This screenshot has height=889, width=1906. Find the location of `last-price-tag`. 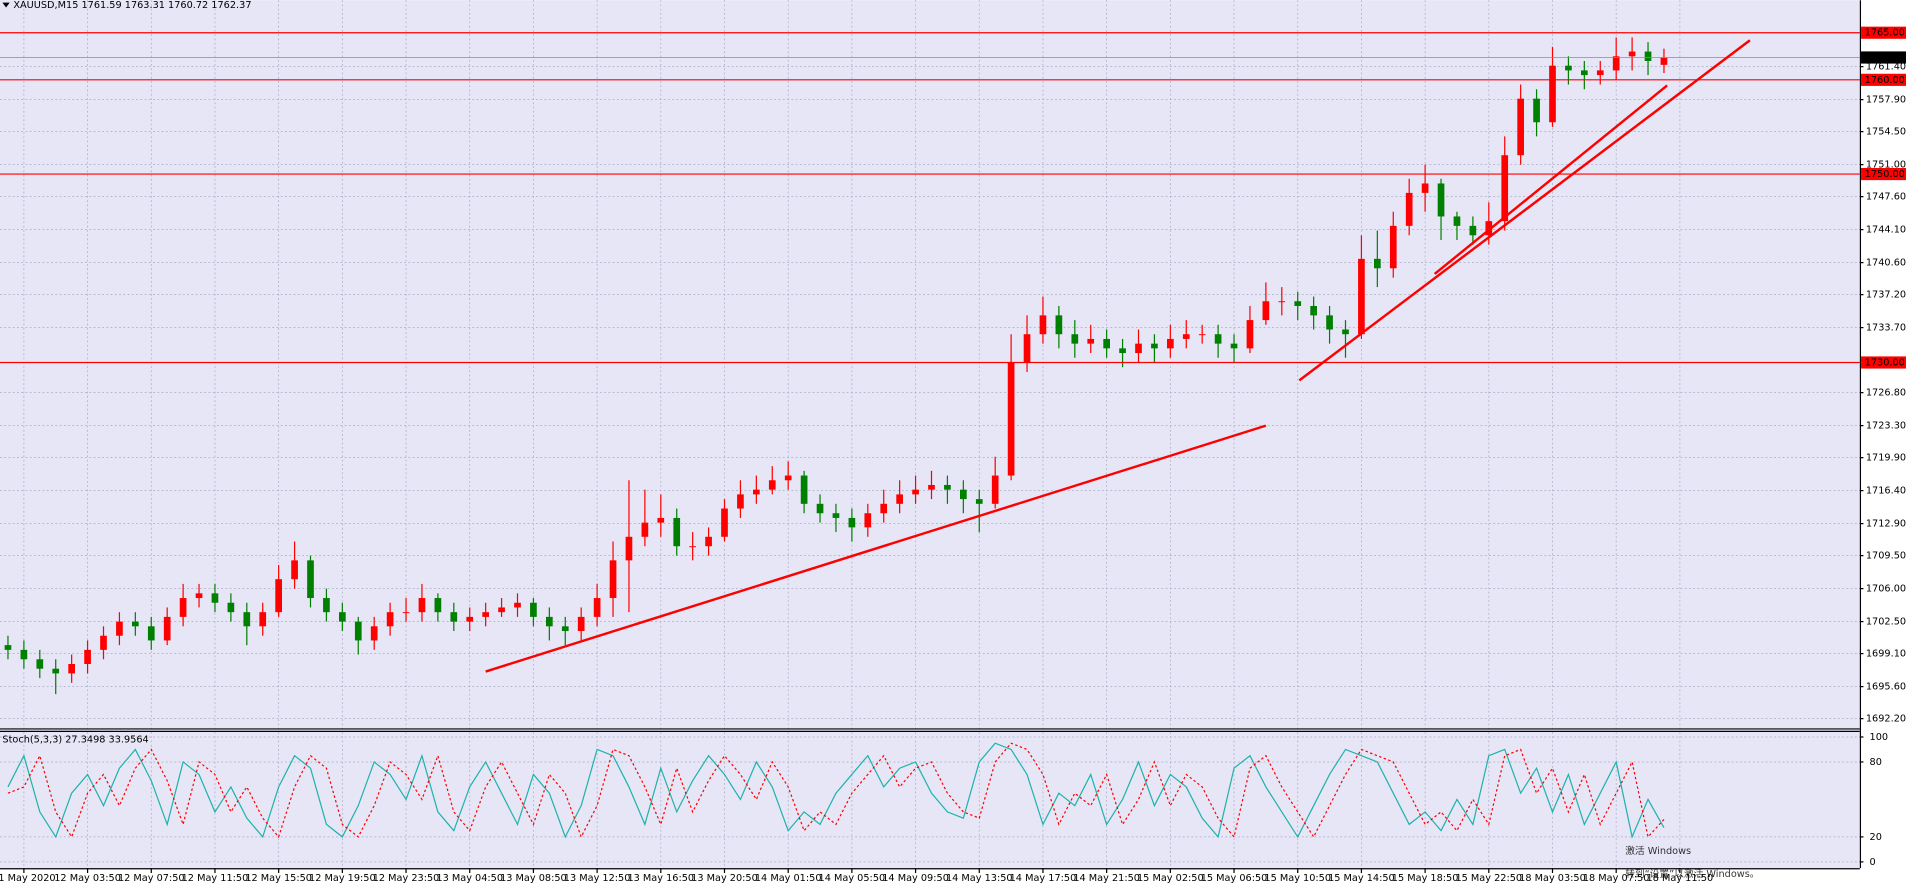

last-price-tag is located at coordinates (1883, 57).